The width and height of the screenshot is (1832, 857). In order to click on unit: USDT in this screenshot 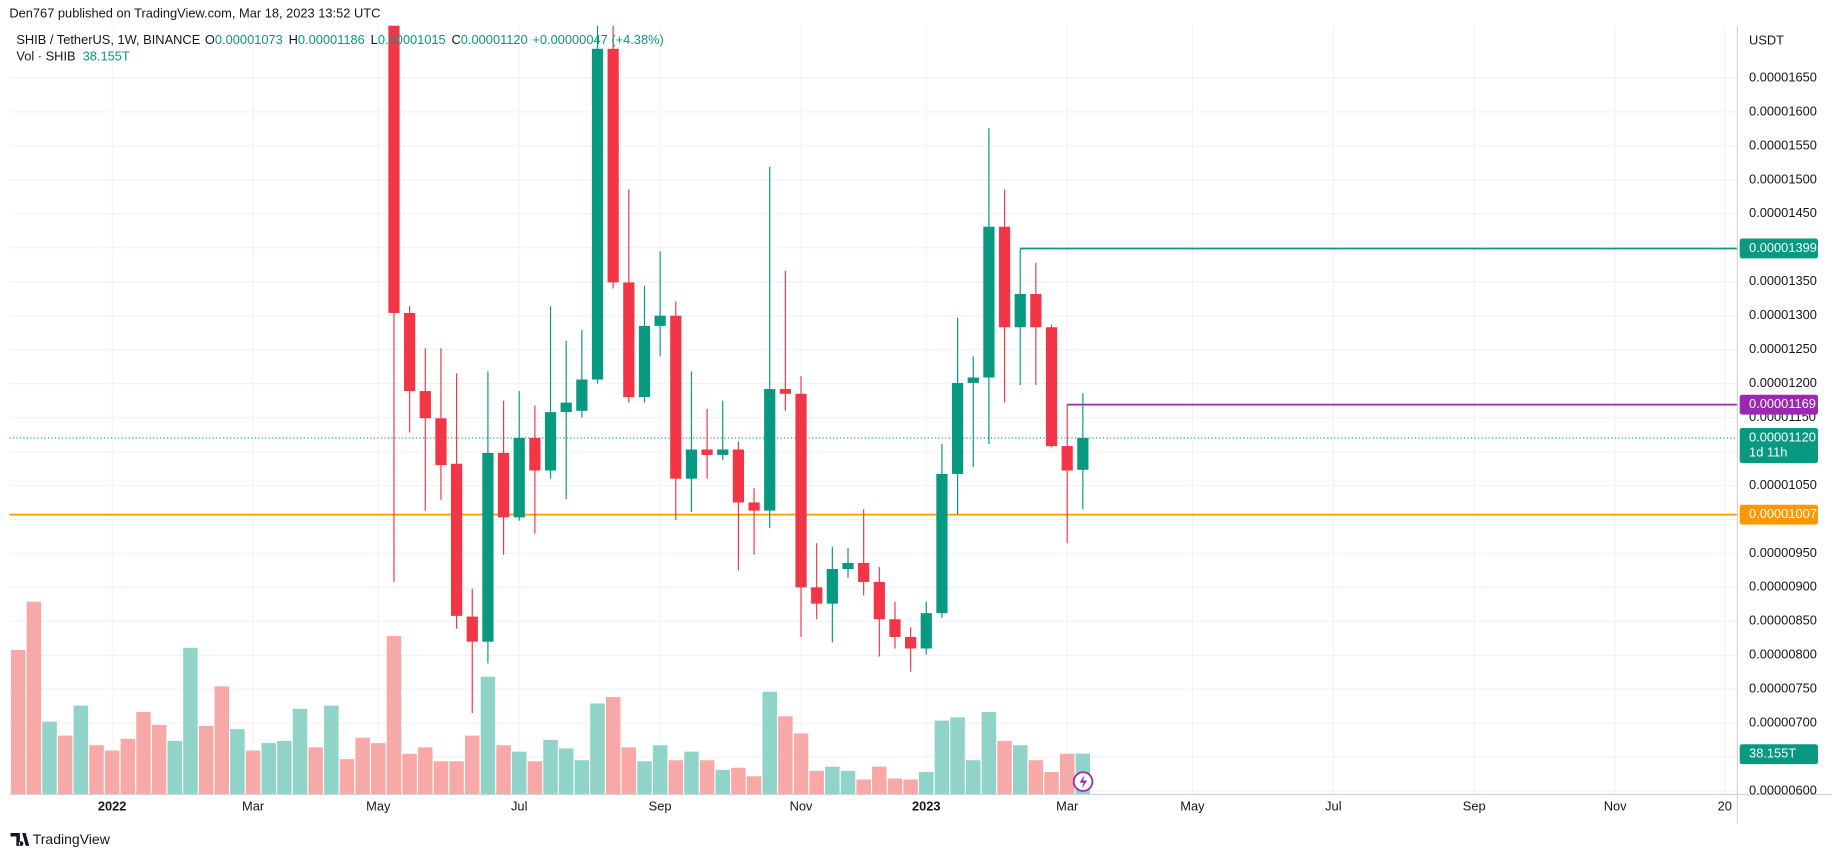, I will do `click(1766, 39)`.